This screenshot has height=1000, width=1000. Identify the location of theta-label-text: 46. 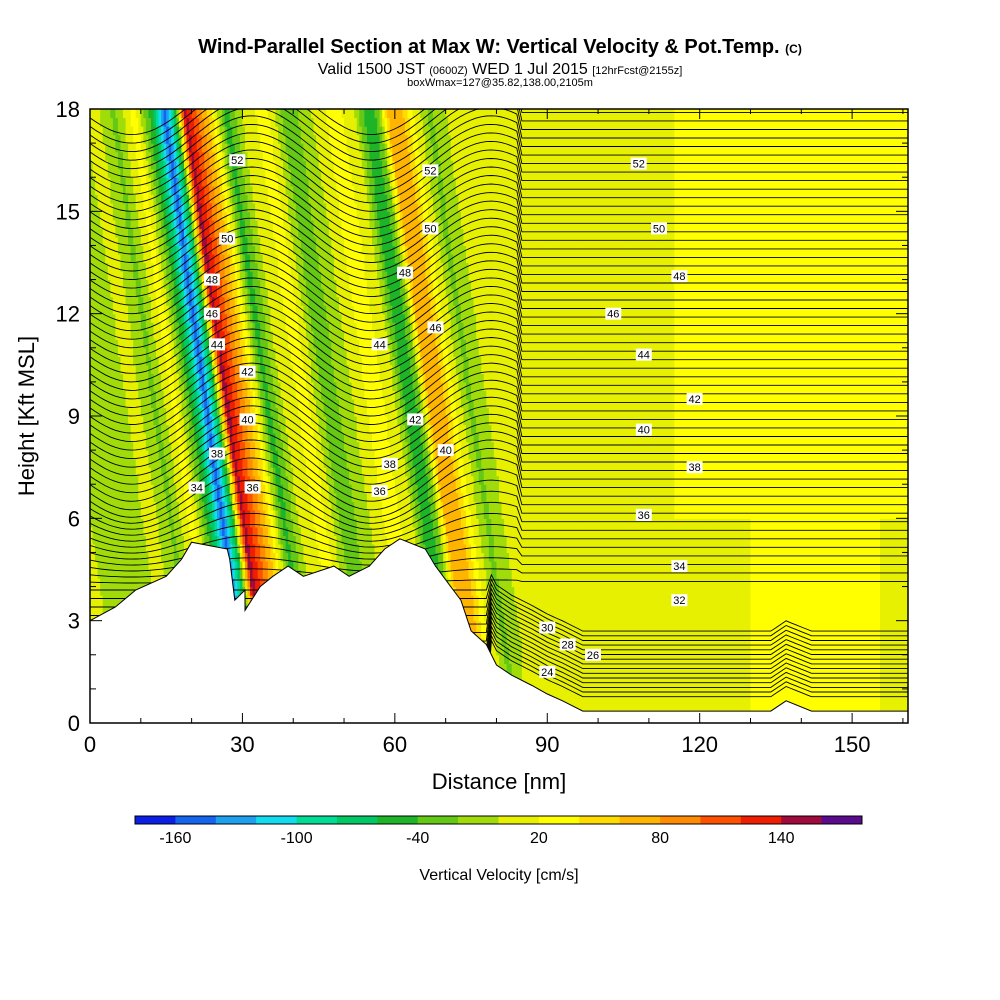
(212, 315).